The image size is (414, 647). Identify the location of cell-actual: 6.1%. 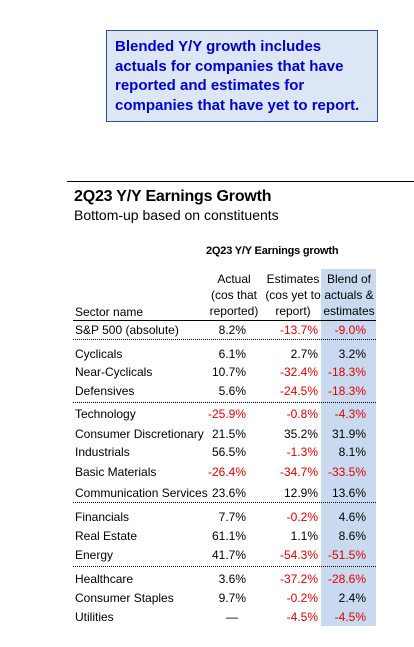
(232, 354).